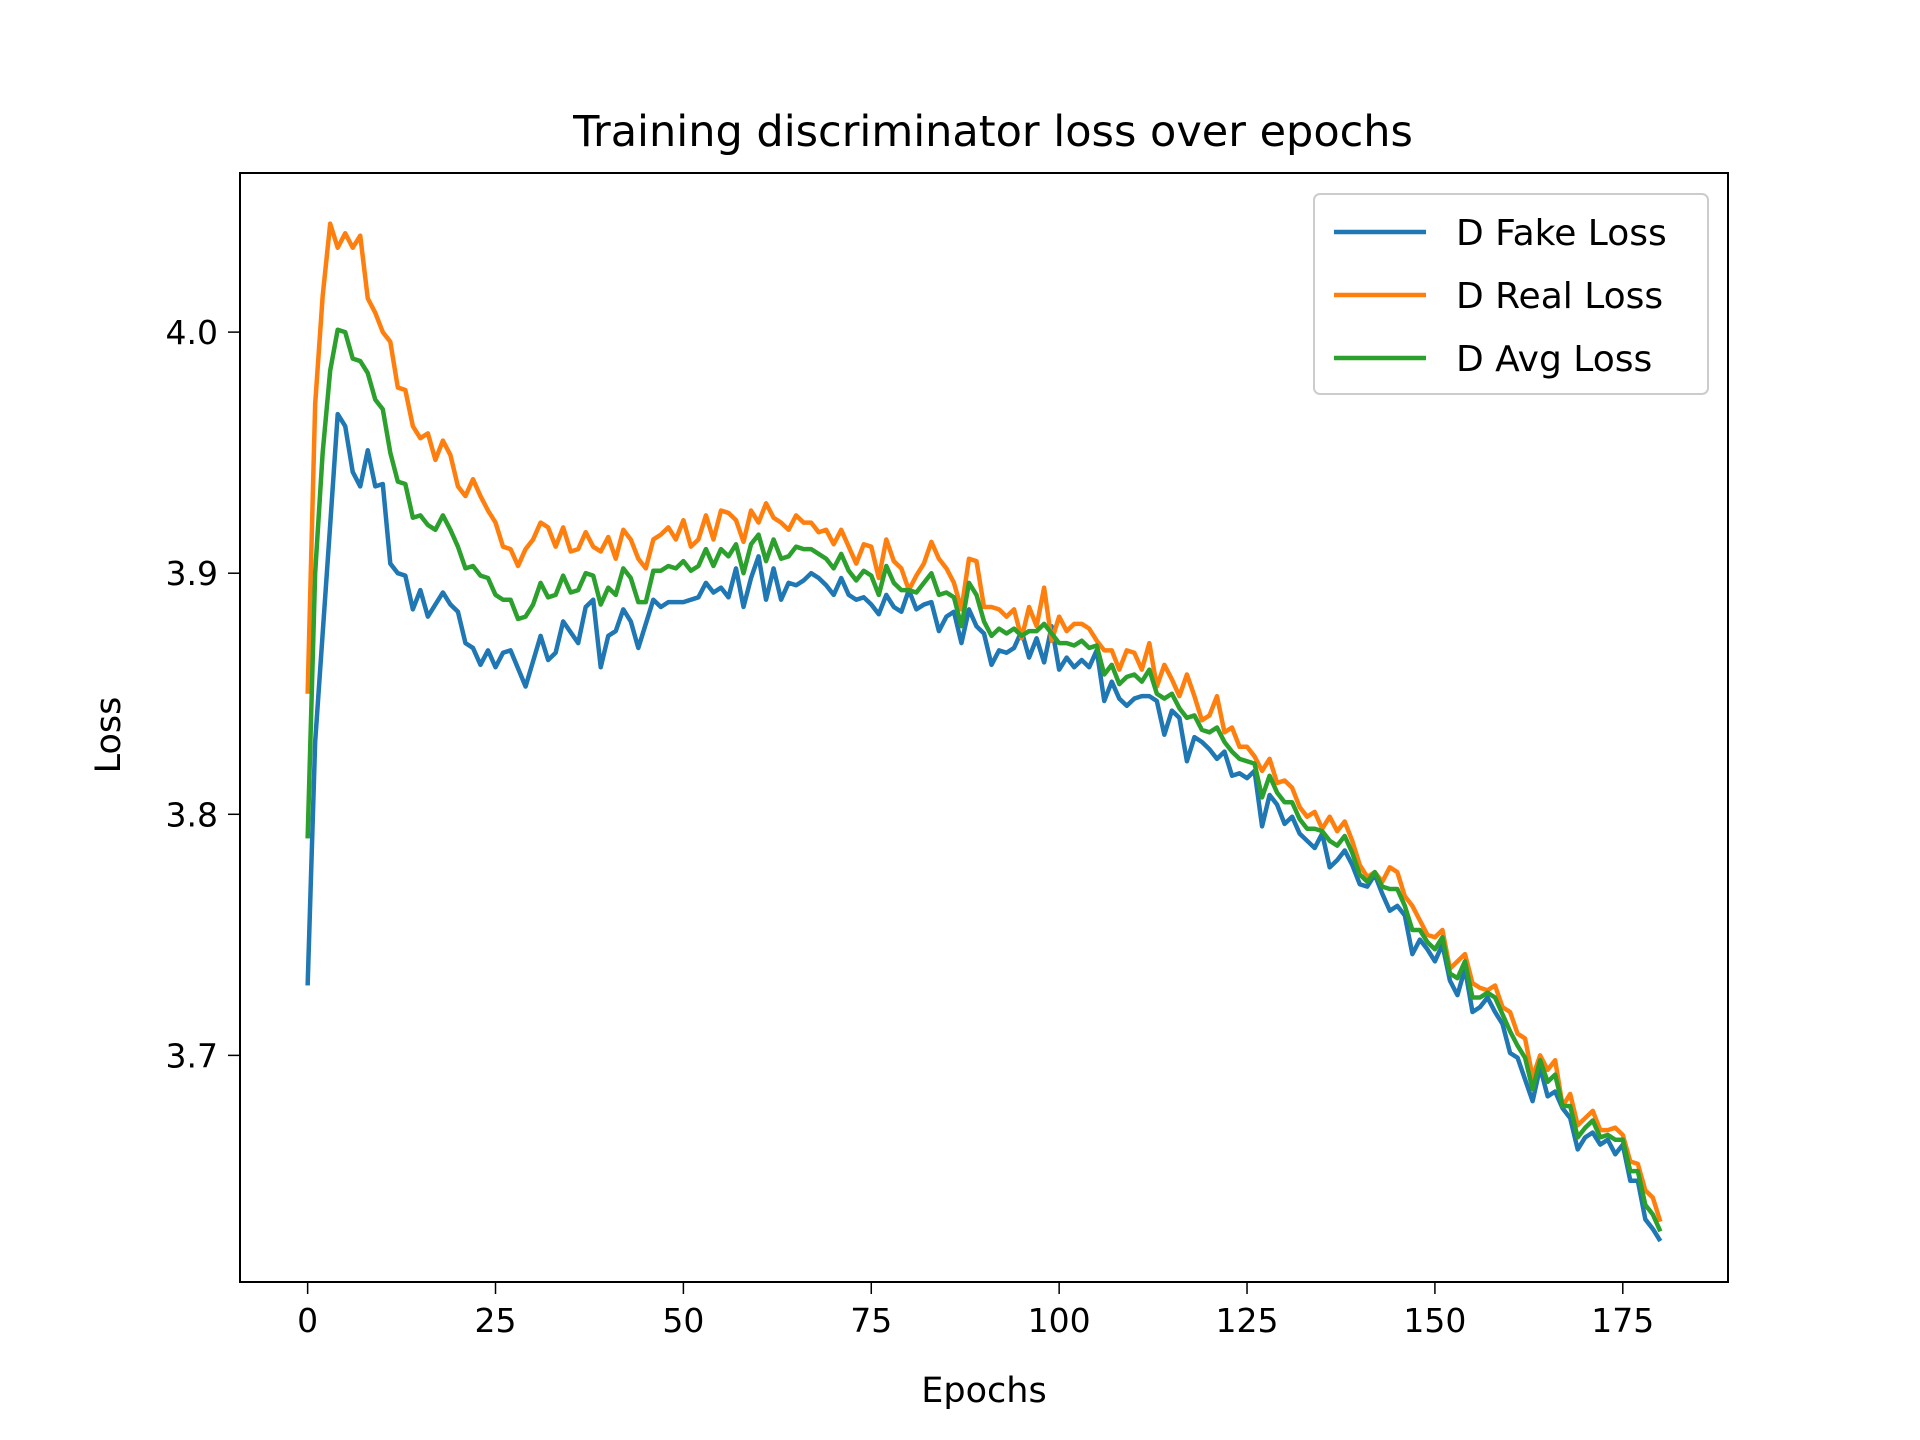 This screenshot has width=1920, height=1440. I want to click on legend: D Fake Loss D Real Loss D Avg Loss, so click(1511, 294).